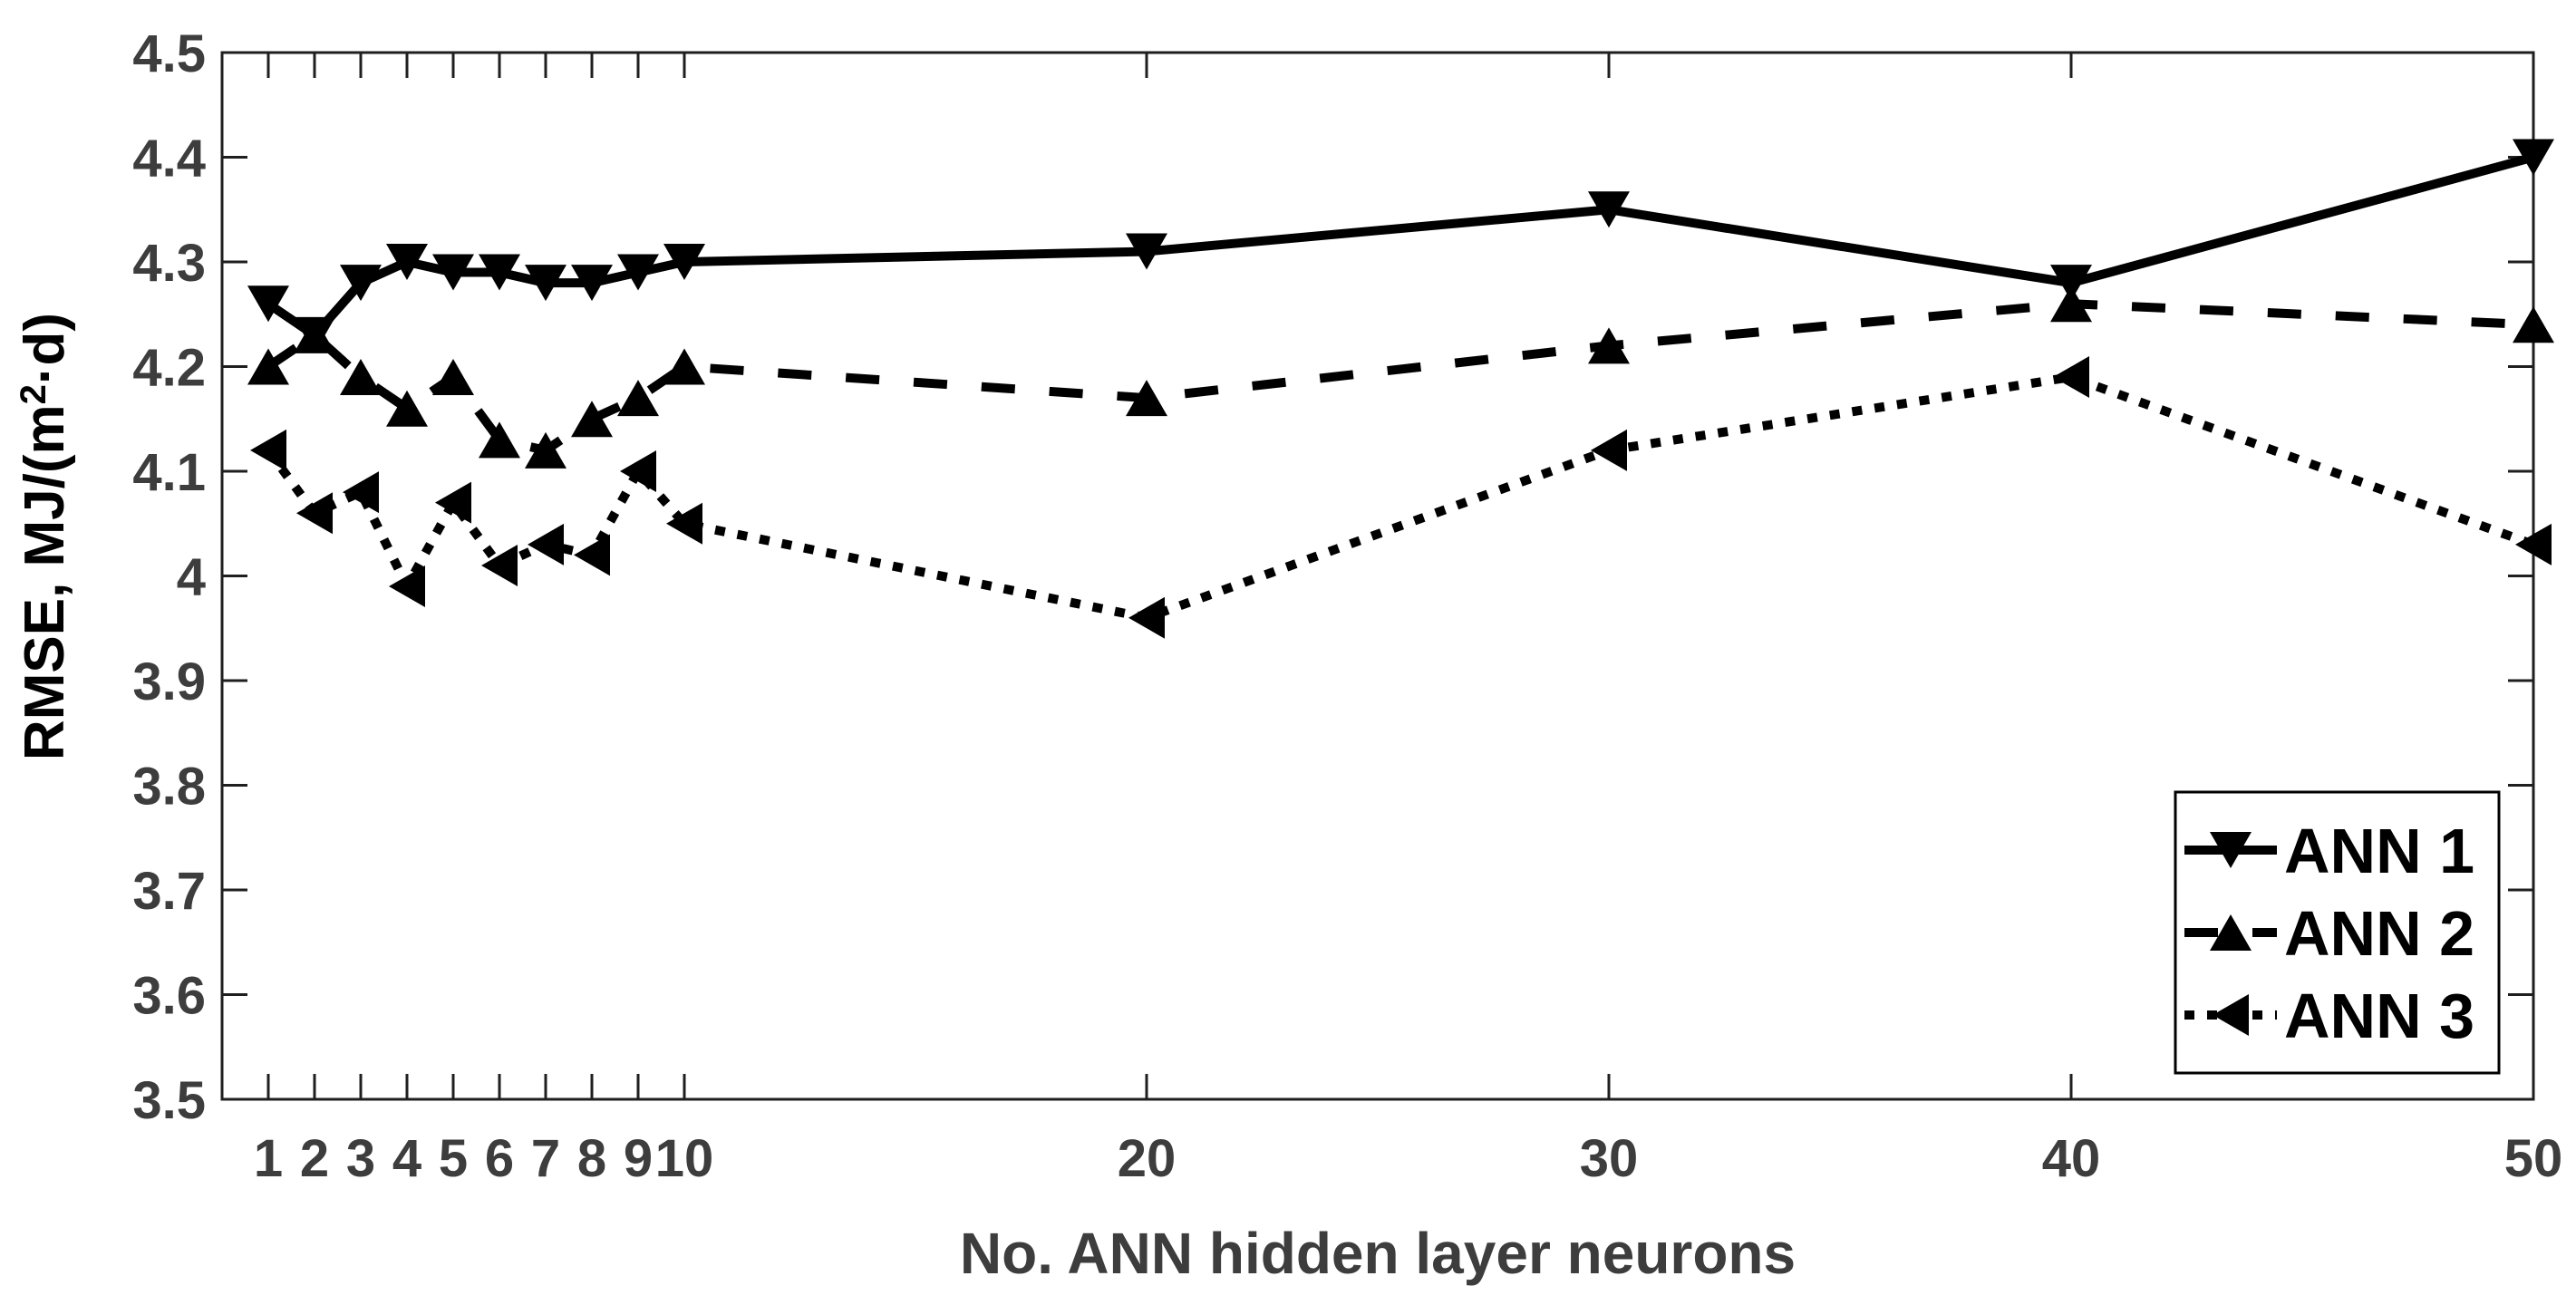 Image resolution: width=2576 pixels, height=1305 pixels. What do you see at coordinates (638, 1158) in the screenshot?
I see `x-tick-label: 9` at bounding box center [638, 1158].